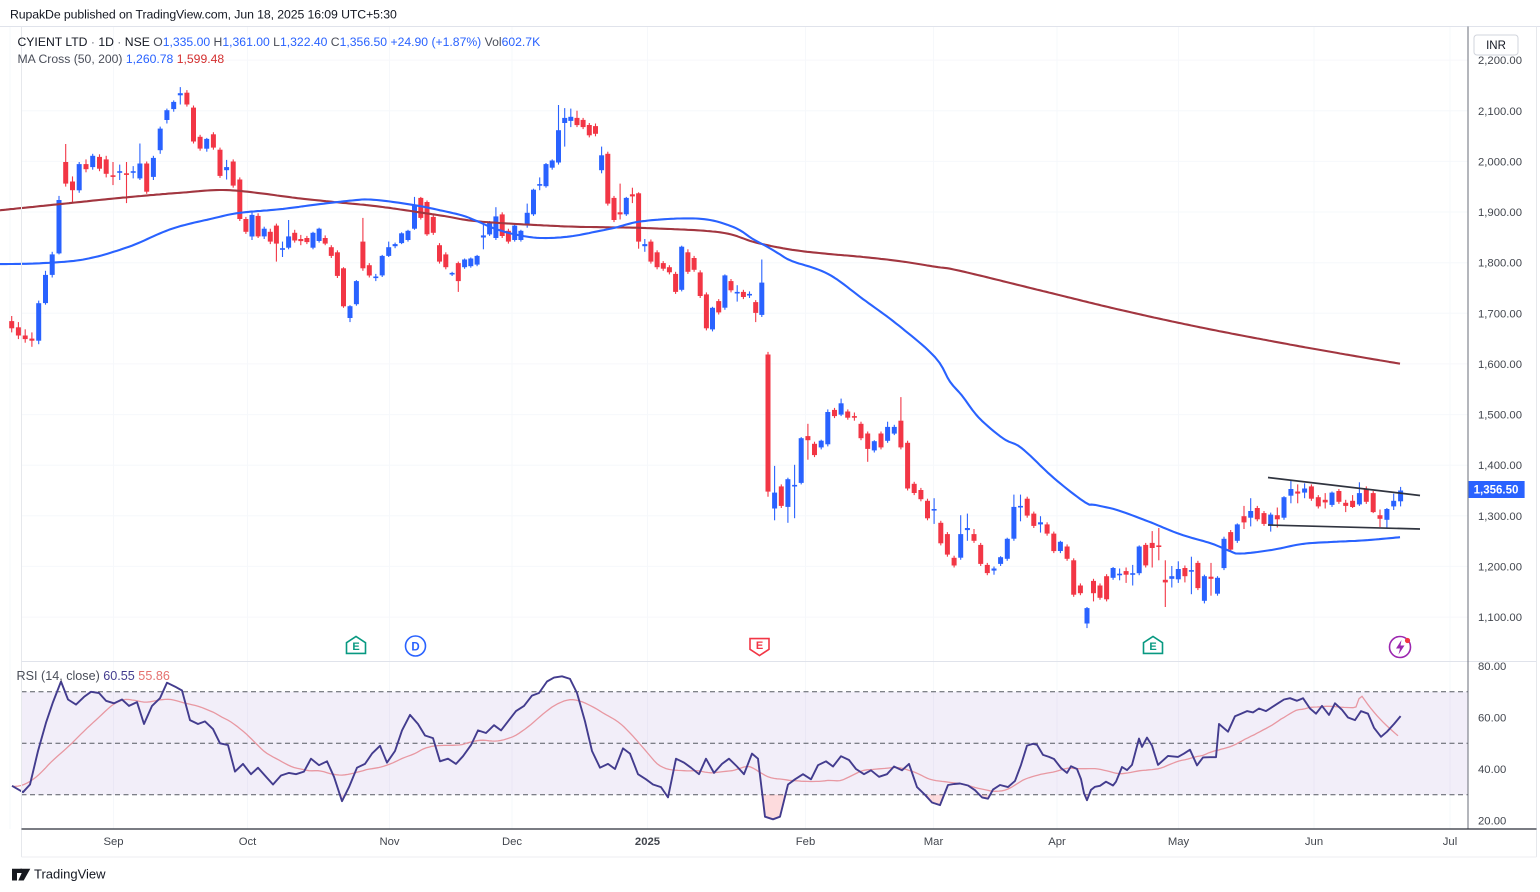 This screenshot has width=1540, height=892. What do you see at coordinates (1450, 842) in the screenshot?
I see `svg-text: Jul` at bounding box center [1450, 842].